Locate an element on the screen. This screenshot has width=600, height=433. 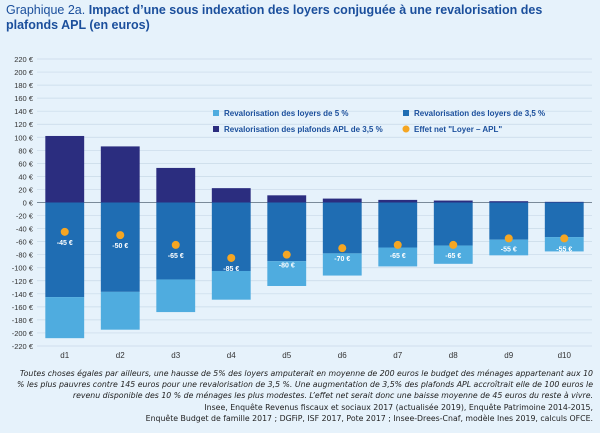
x-tick-label: d10 is located at coordinates (565, 355).